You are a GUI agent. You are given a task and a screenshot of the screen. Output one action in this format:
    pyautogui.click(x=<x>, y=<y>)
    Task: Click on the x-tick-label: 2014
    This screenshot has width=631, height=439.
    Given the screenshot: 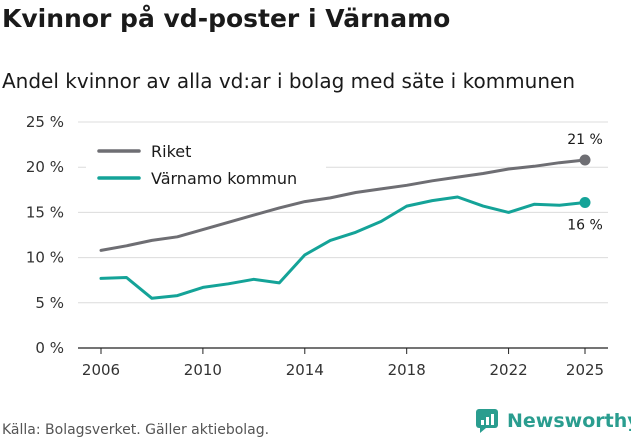 What is the action you would take?
    pyautogui.click(x=305, y=370)
    